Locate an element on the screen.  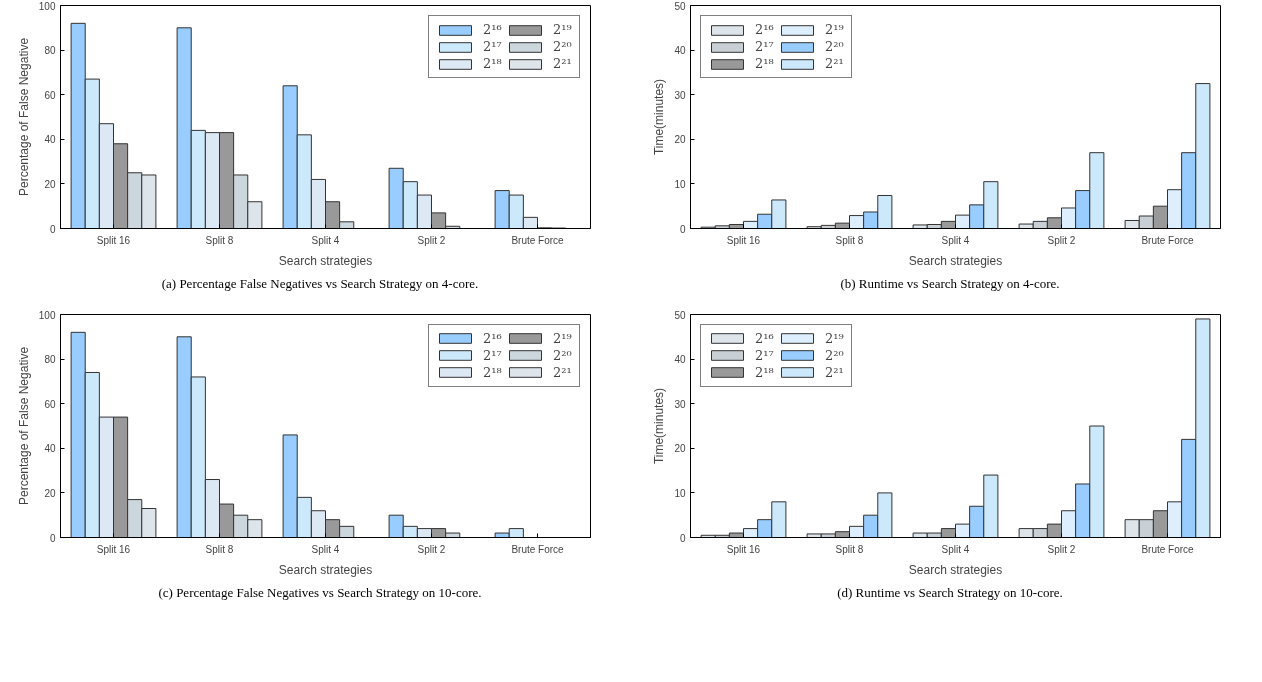
text: (d) Runtime vs Search Strategy on 10-core. is located at coordinates (950, 592).